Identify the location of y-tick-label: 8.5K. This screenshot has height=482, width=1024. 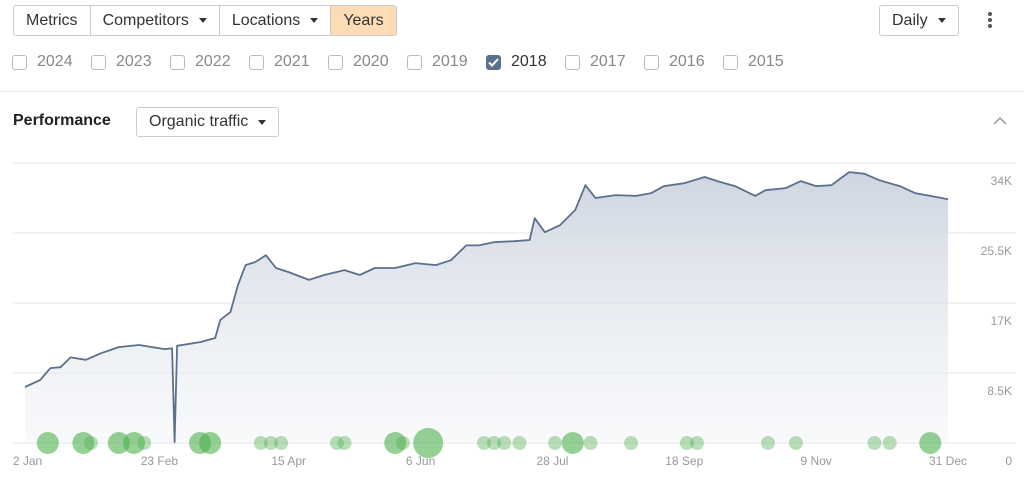
(999, 391).